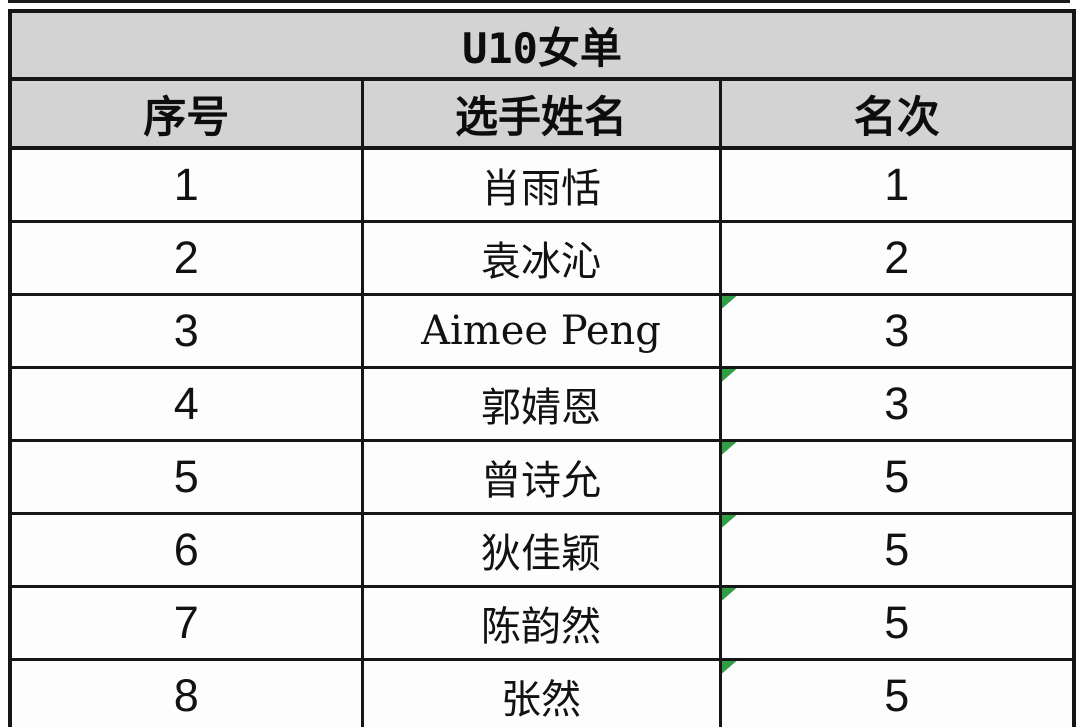  I want to click on table-row: 3 Aimee Peng 3, so click(542, 331).